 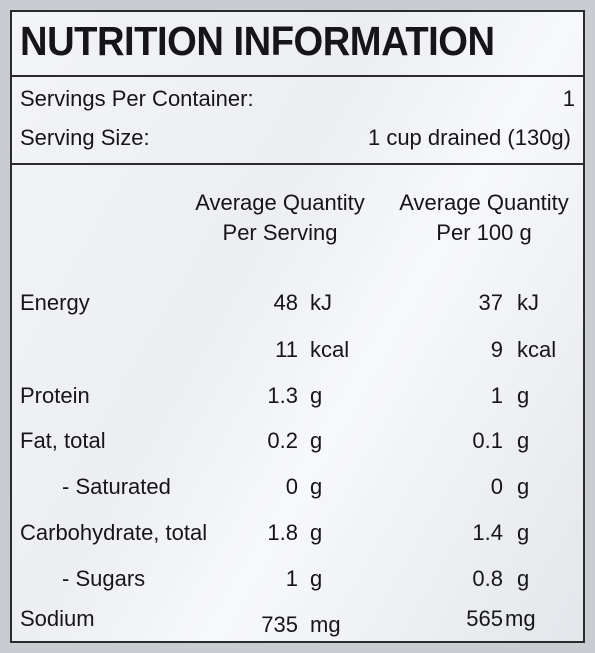 What do you see at coordinates (85, 137) in the screenshot?
I see `serving-size-label: Serving Size:` at bounding box center [85, 137].